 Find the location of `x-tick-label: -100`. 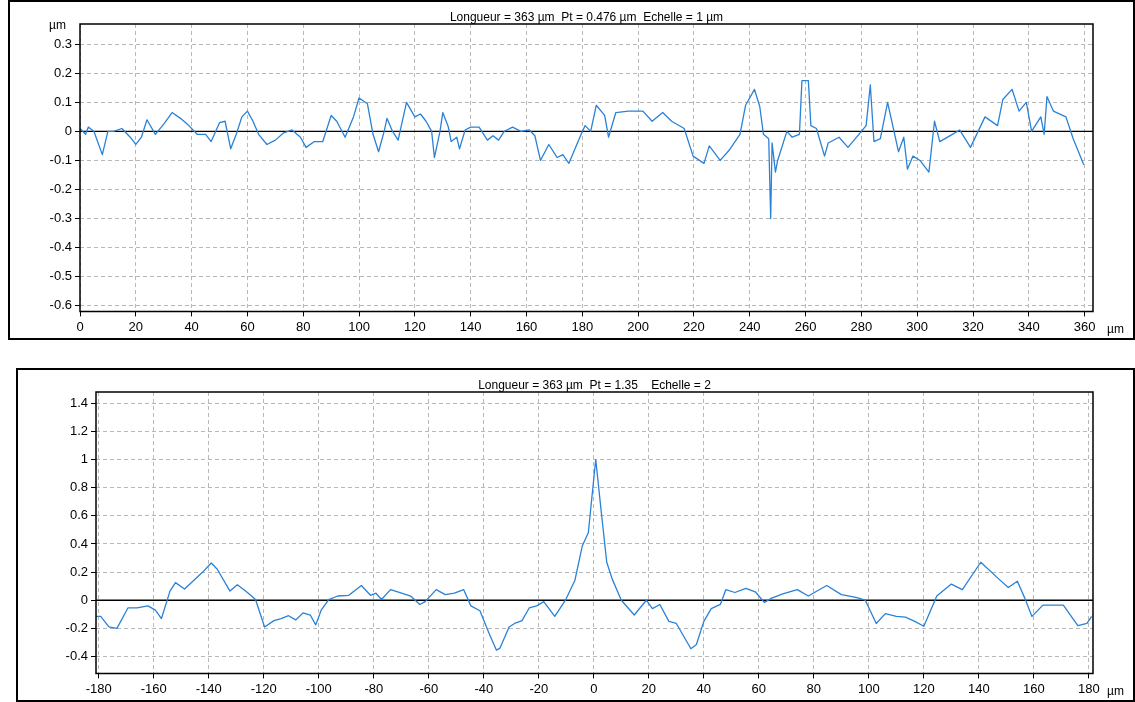

x-tick-label: -100 is located at coordinates (318, 688).